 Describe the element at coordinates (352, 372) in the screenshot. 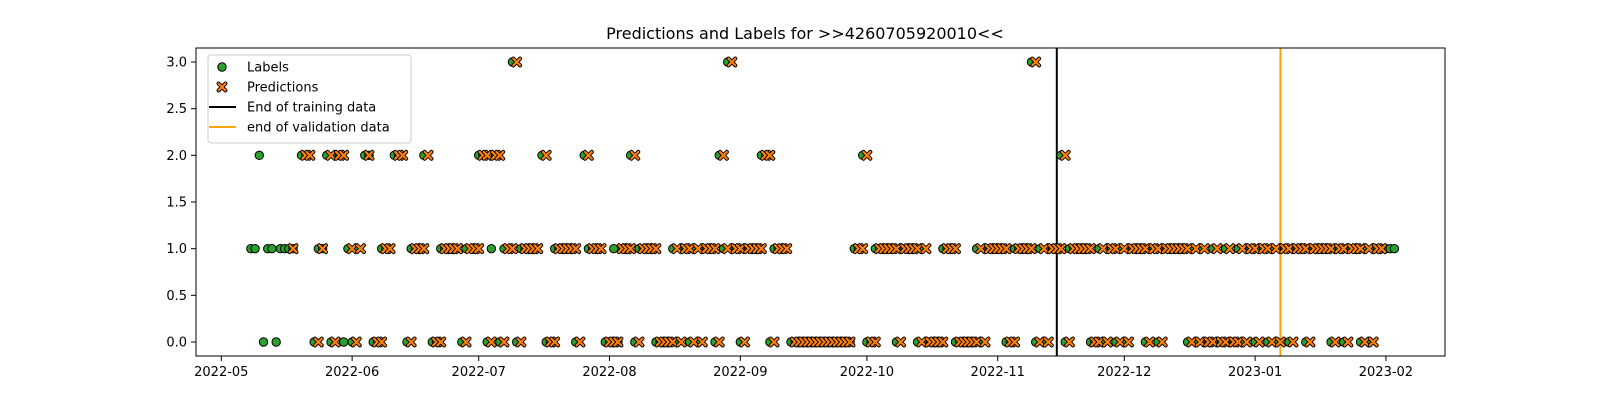

I see `x-tick-label: 2022-06` at that location.